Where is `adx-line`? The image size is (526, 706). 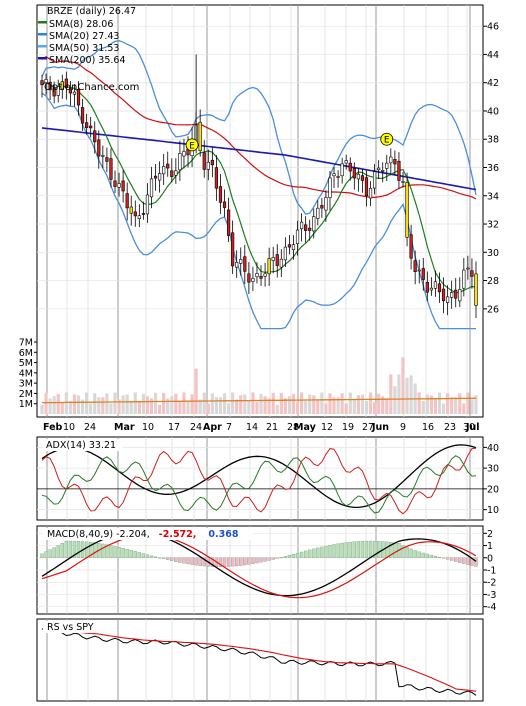 adx-line is located at coordinates (259, 476).